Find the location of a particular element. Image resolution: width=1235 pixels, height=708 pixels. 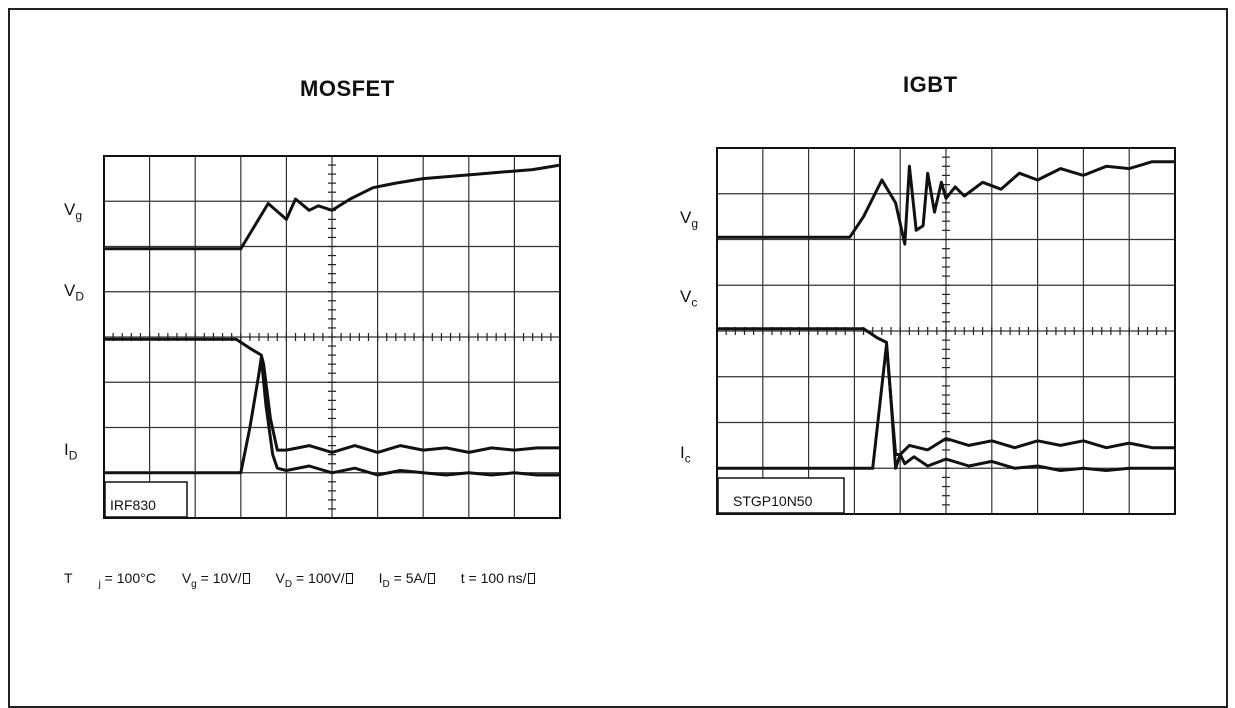

mosfet-id-label: ID is located at coordinates (71, 451).